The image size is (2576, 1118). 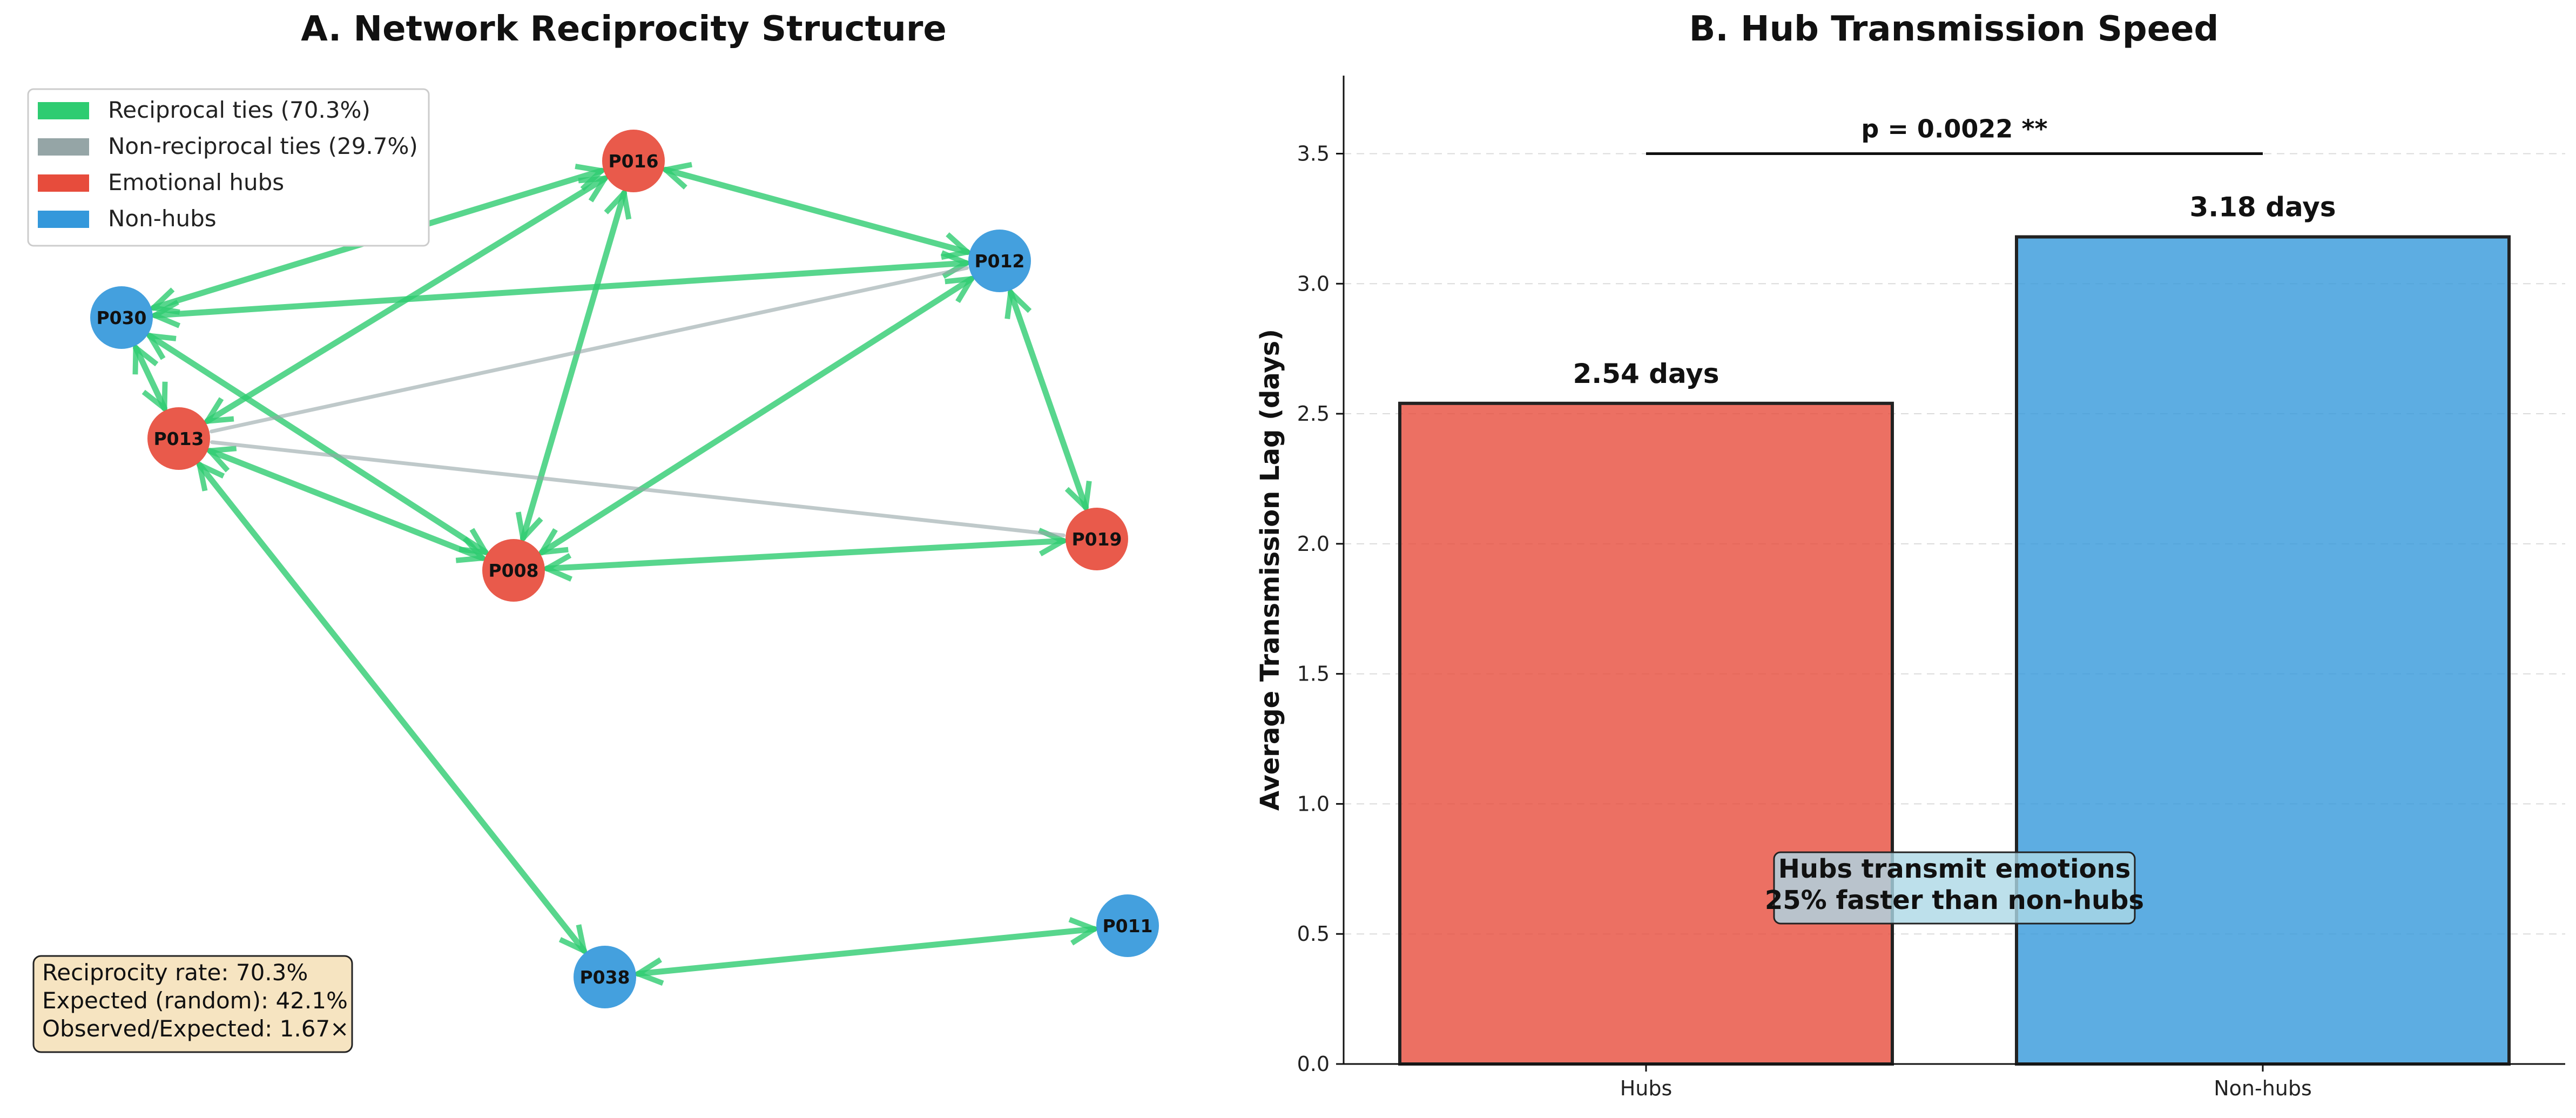 I want to click on node-circle-P019, so click(x=1097, y=539).